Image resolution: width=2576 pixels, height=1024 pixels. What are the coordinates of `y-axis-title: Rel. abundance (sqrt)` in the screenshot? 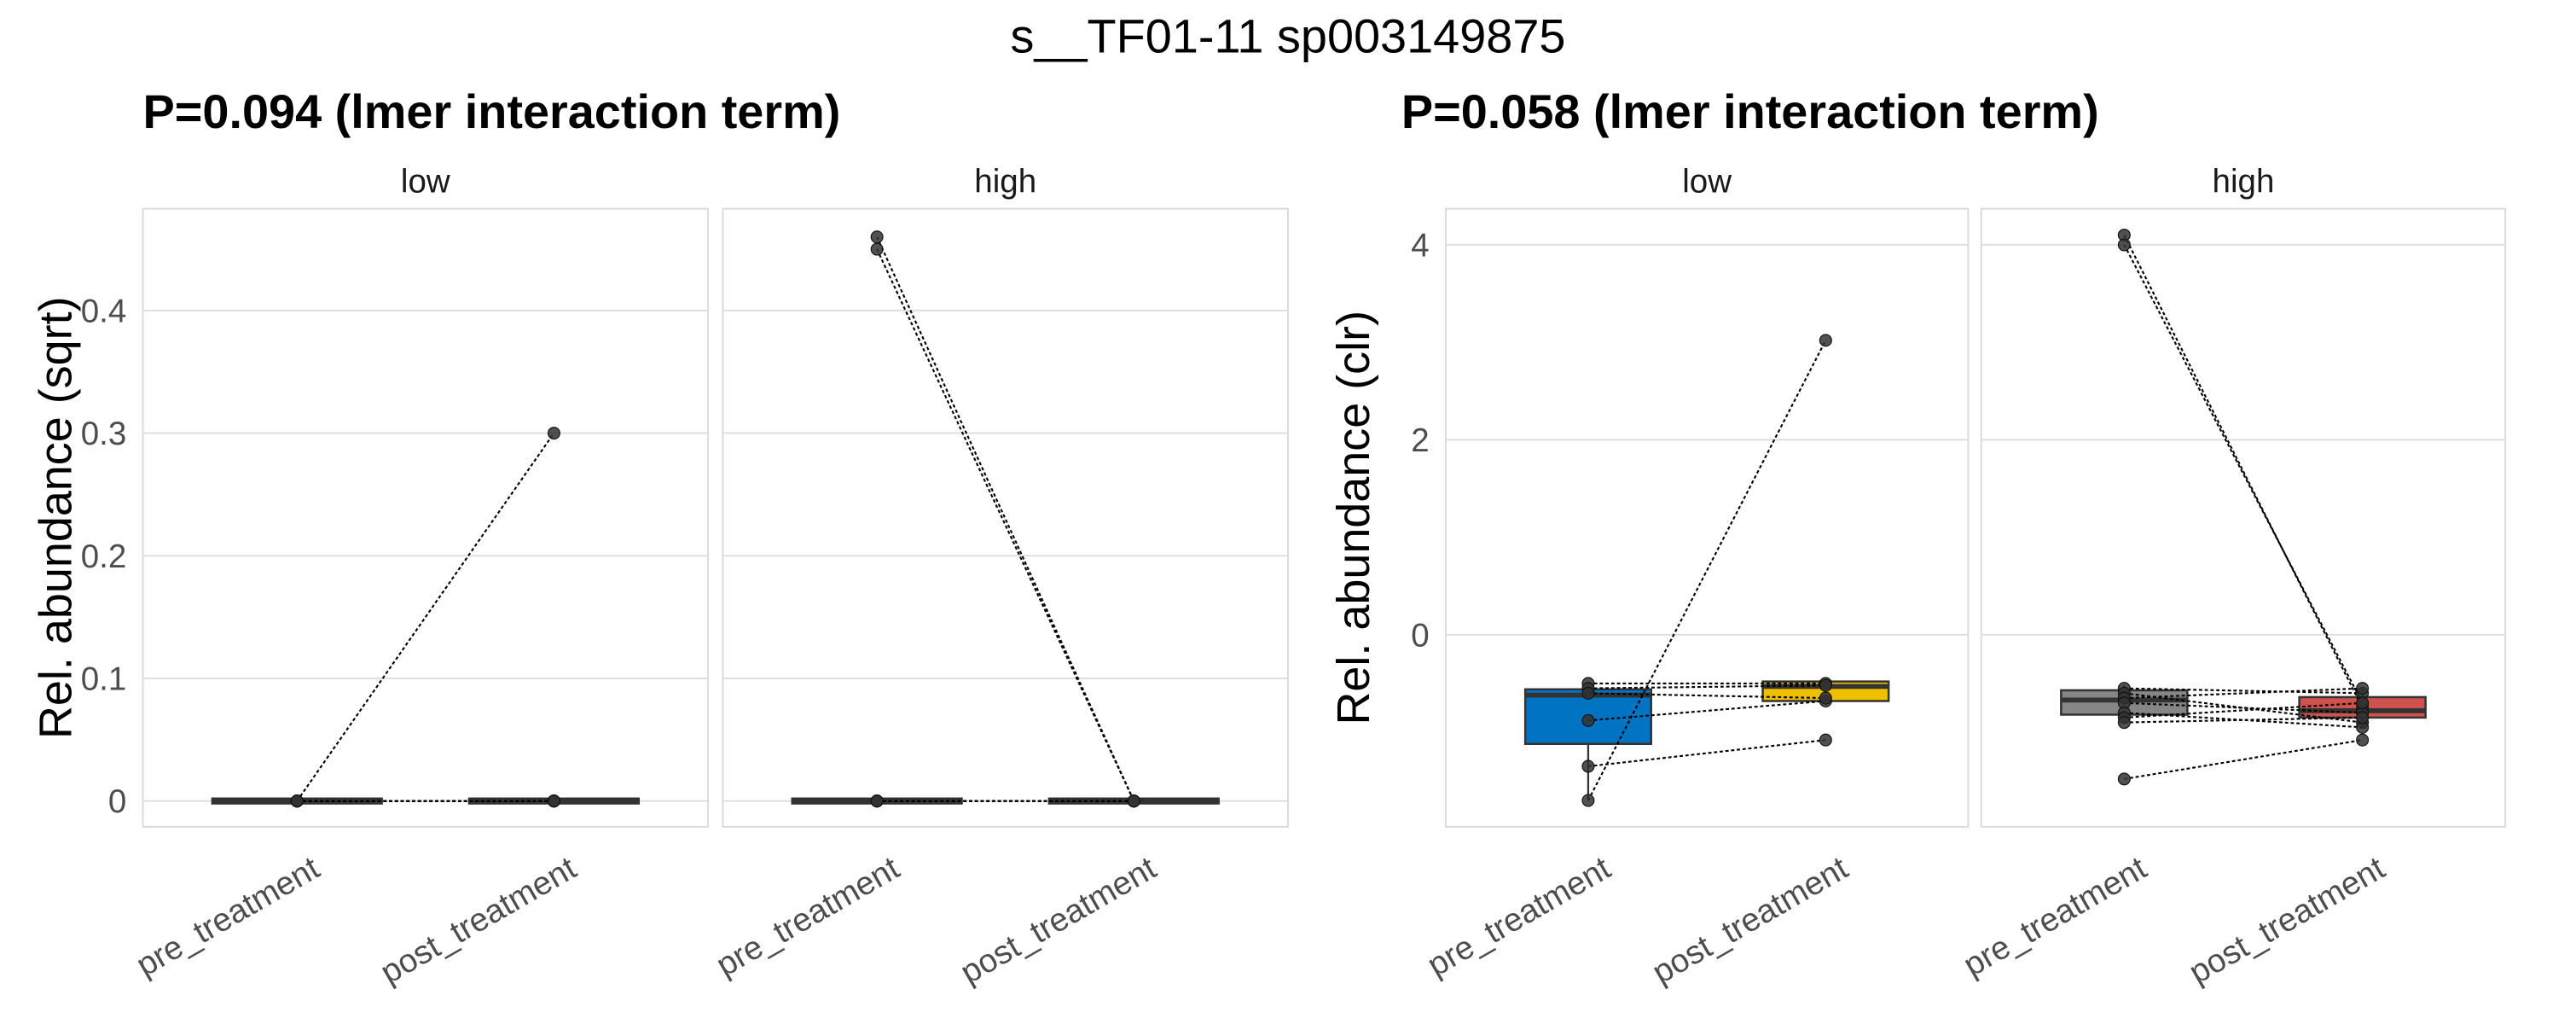 It's located at (56, 517).